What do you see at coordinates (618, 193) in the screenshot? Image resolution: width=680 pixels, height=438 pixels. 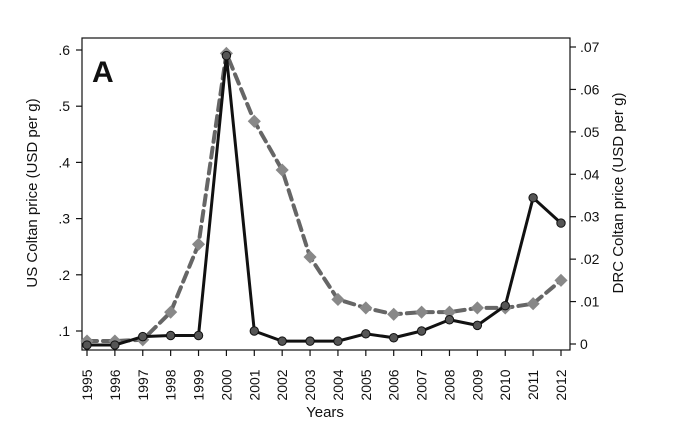 I see `right-y-axis-title: DRC Coltan price (USD per g)` at bounding box center [618, 193].